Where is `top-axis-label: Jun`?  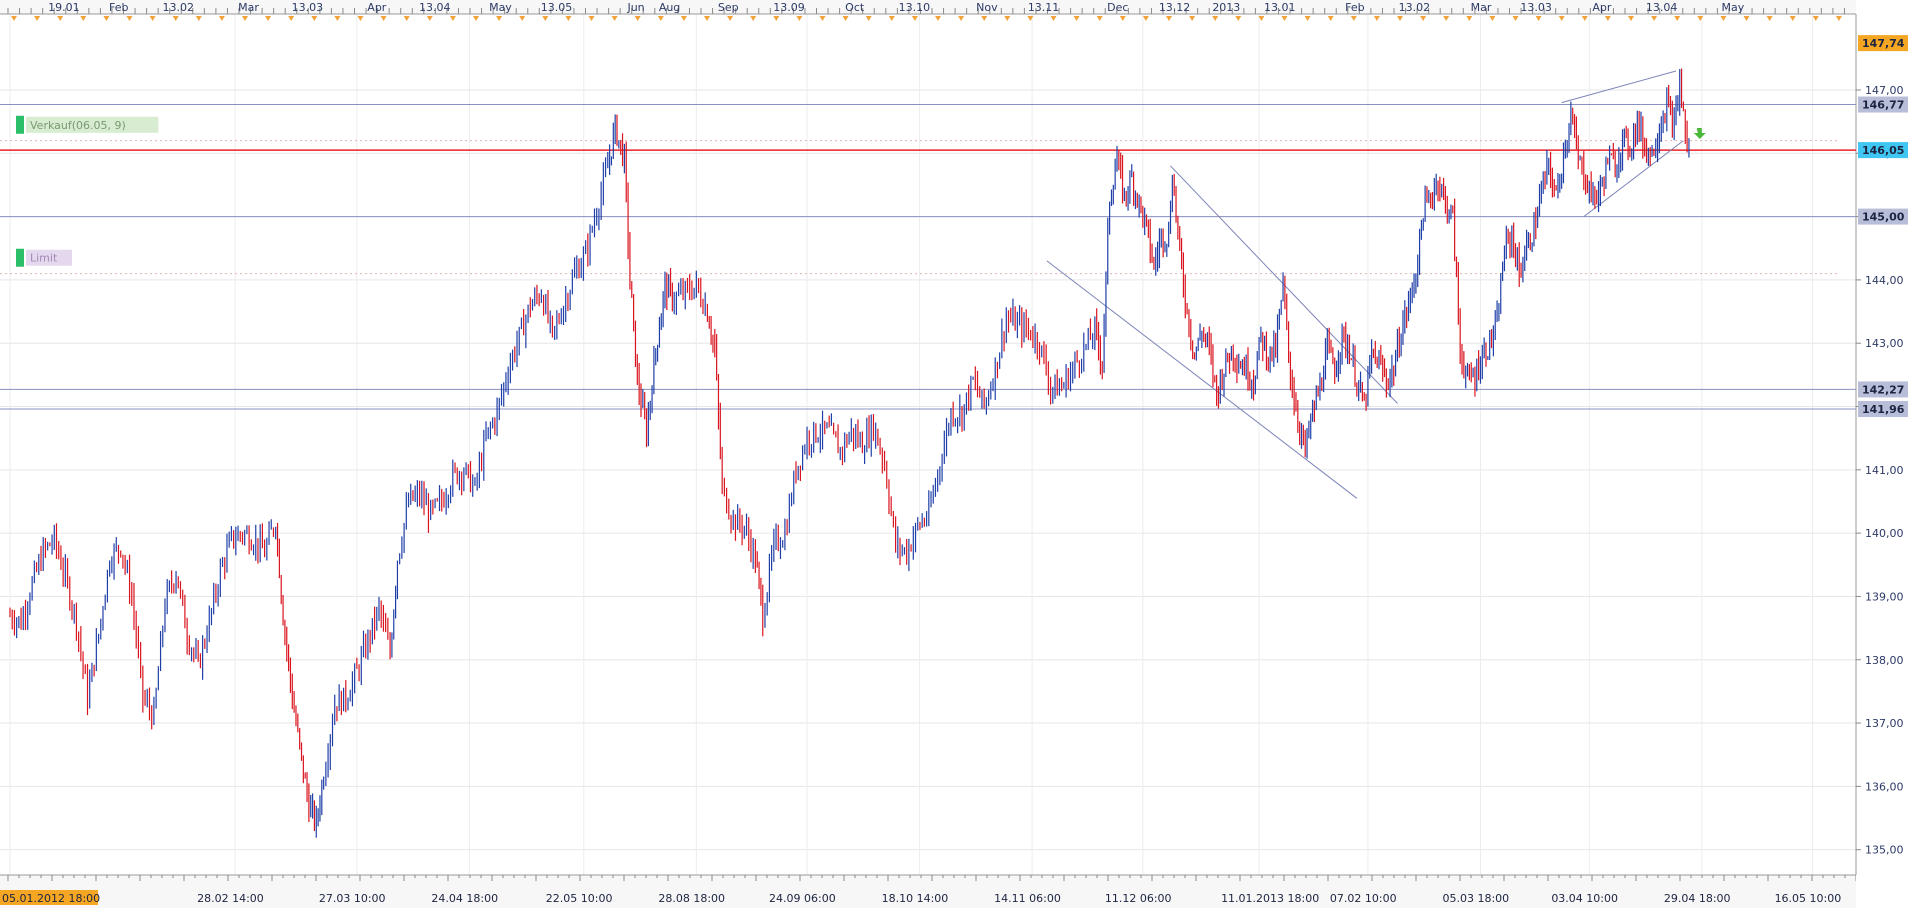 top-axis-label: Jun is located at coordinates (635, 7).